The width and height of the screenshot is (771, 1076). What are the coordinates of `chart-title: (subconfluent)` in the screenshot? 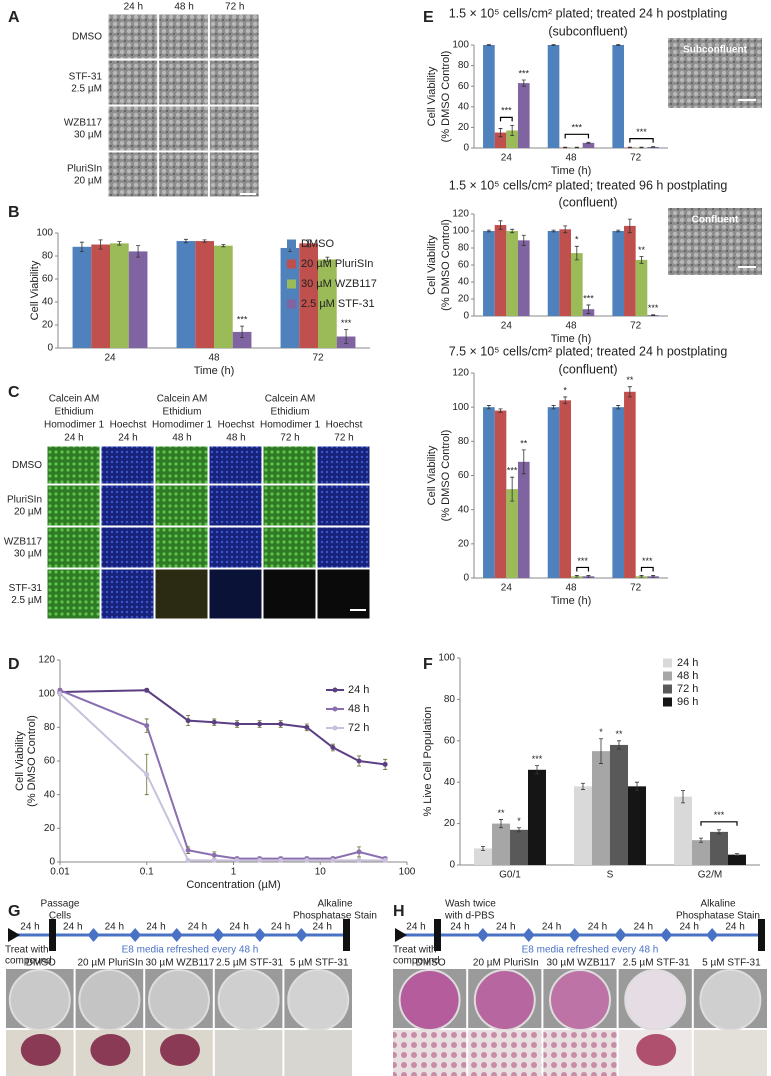 It's located at (587, 31).